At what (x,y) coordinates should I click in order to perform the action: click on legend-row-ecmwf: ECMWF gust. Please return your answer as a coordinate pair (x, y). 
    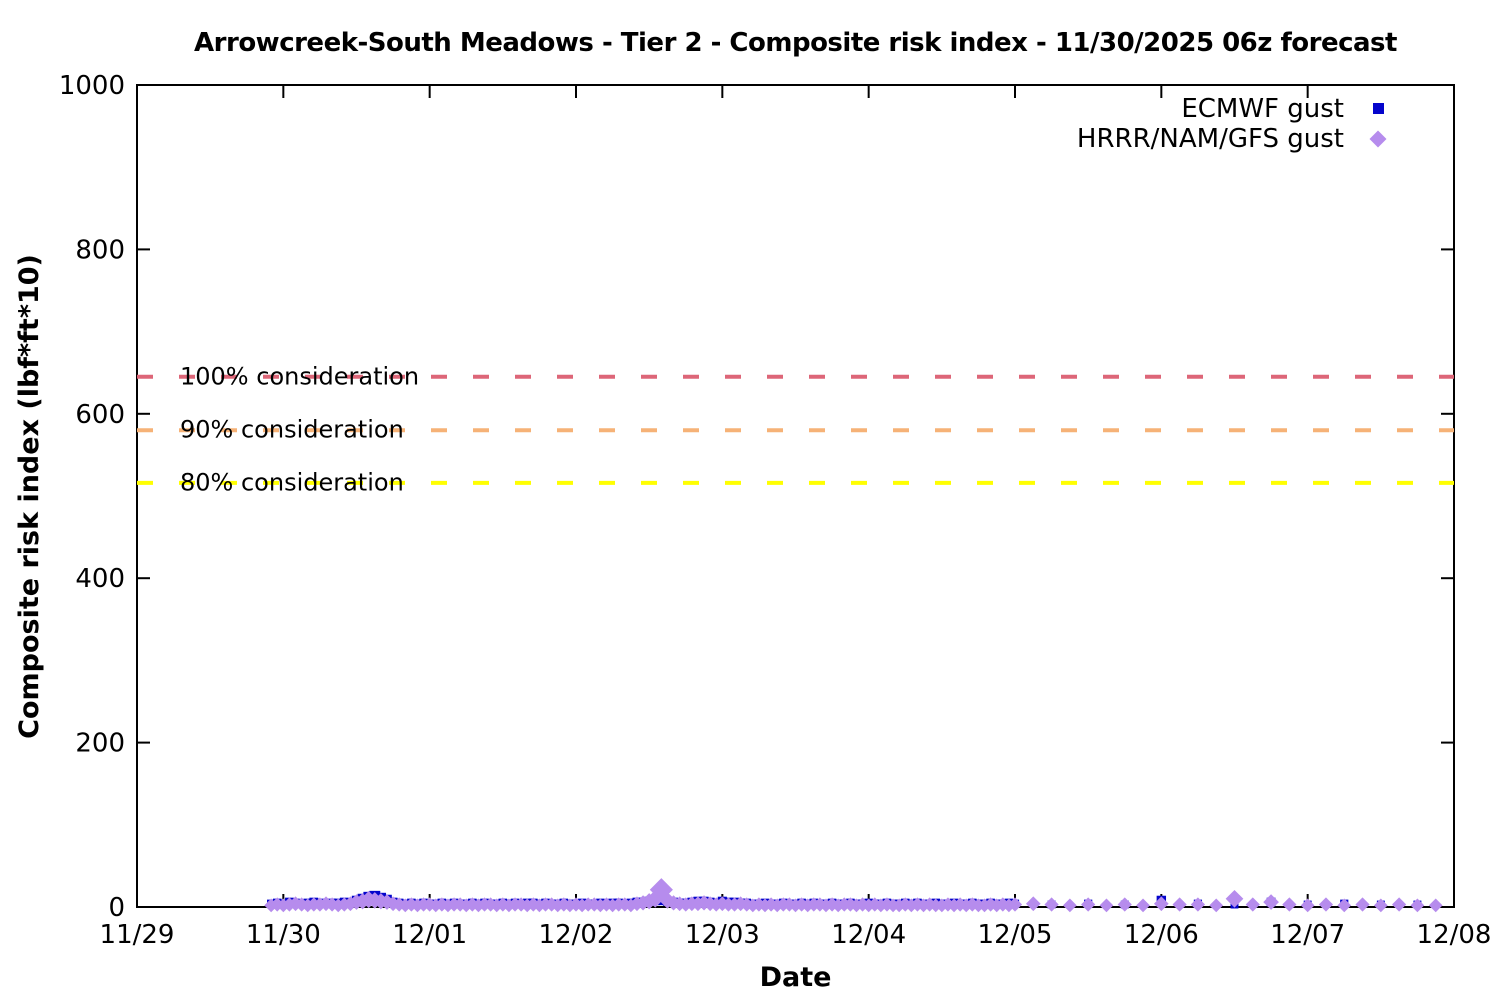
    Looking at the image, I should click on (1240, 108).